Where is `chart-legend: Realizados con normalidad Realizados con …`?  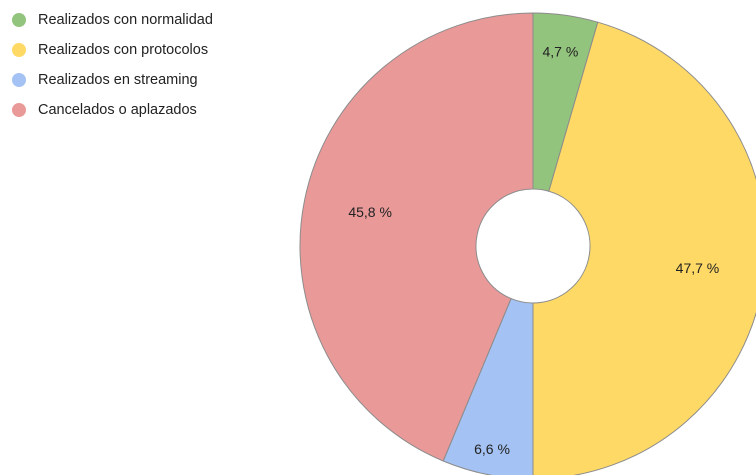 chart-legend: Realizados con normalidad Realizados con … is located at coordinates (112, 70).